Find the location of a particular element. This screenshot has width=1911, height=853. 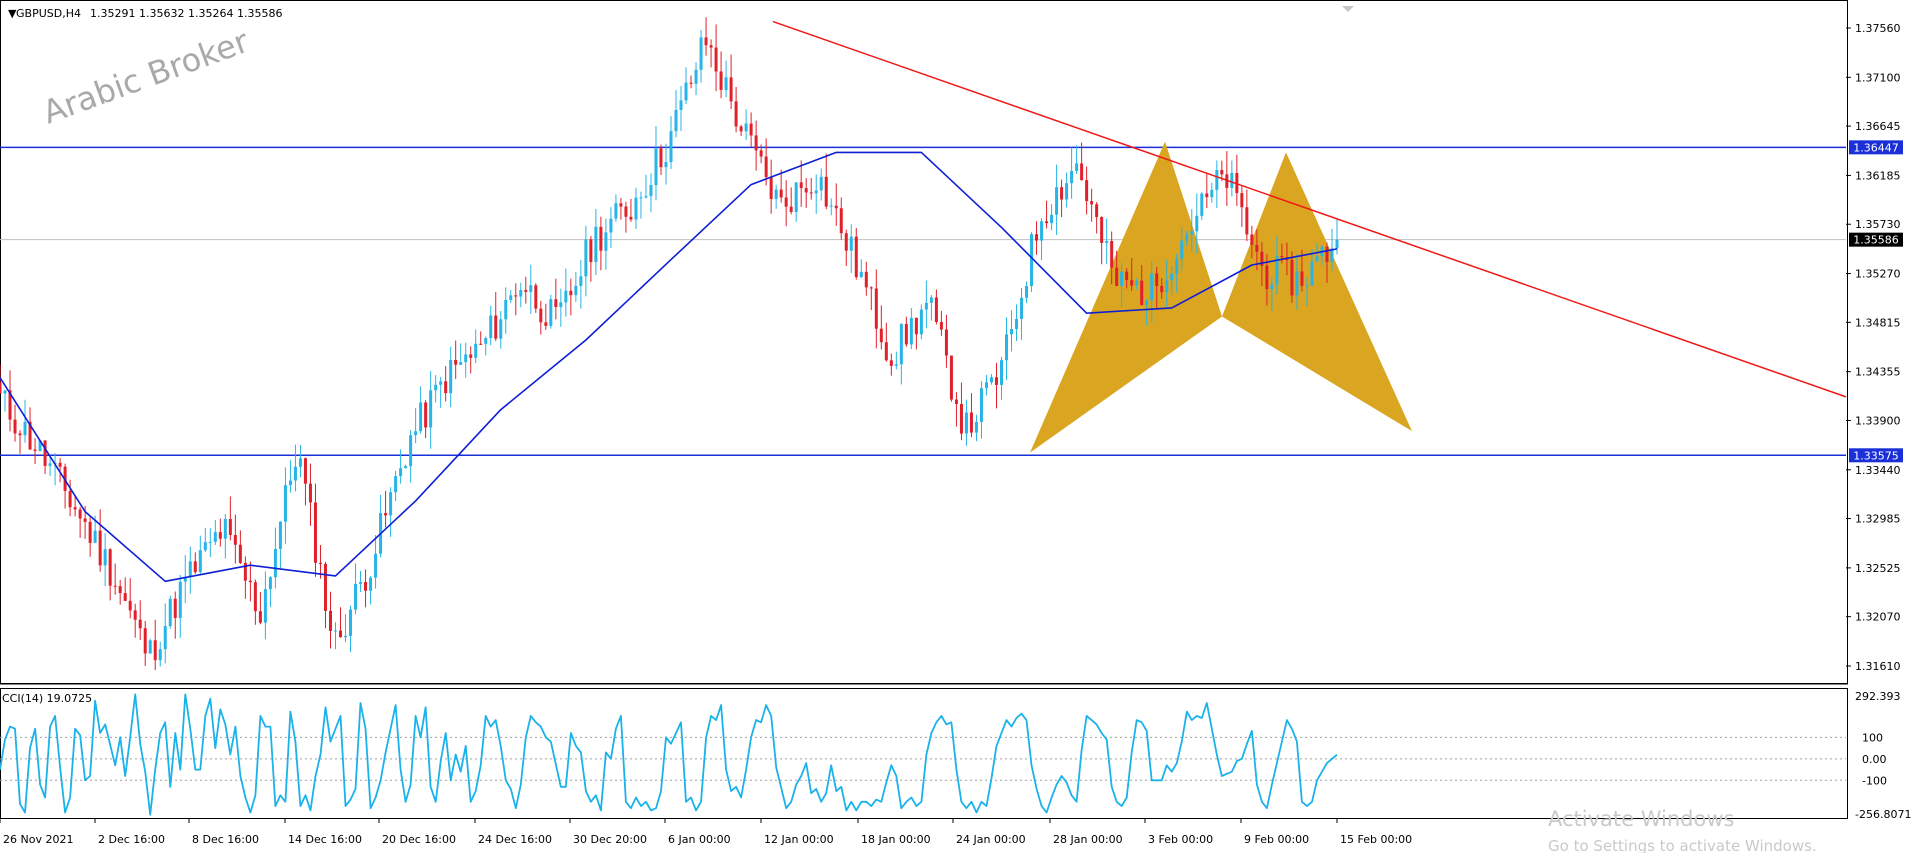

price-tick-label: 1.32525 is located at coordinates (1878, 568).